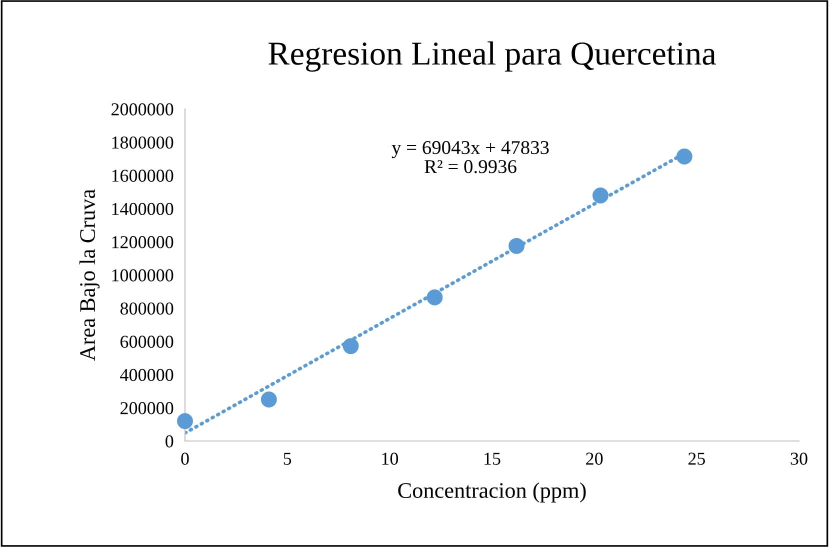  I want to click on x-tick-label: 5, so click(288, 458).